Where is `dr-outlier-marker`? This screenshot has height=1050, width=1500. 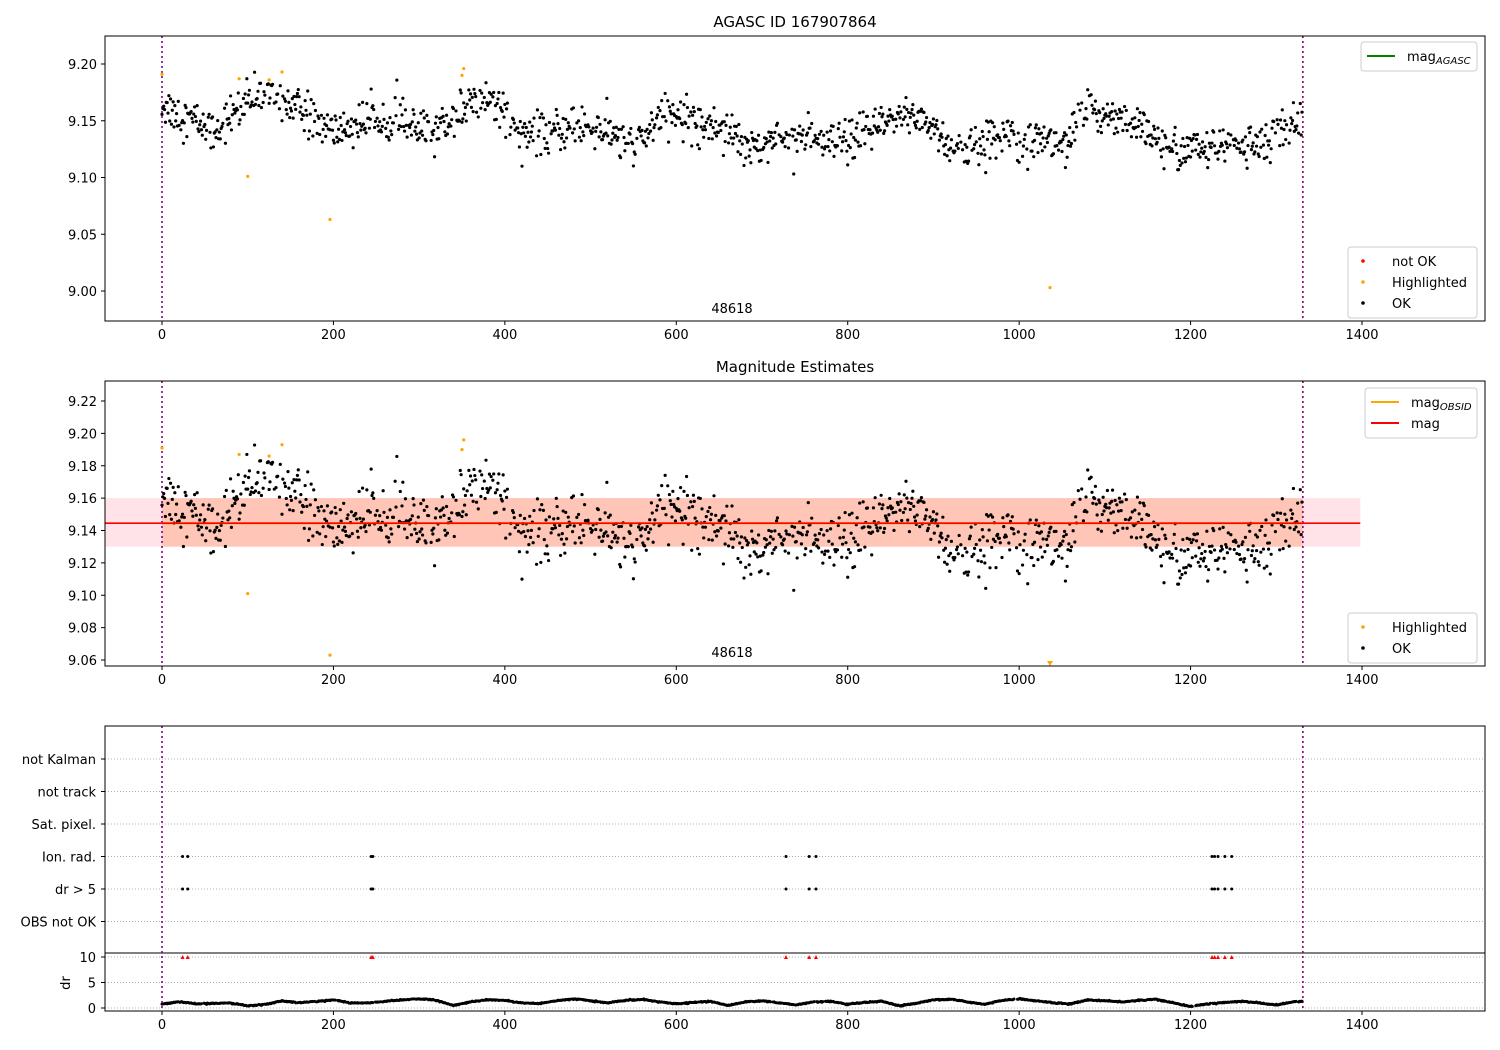 dr-outlier-marker is located at coordinates (372, 957).